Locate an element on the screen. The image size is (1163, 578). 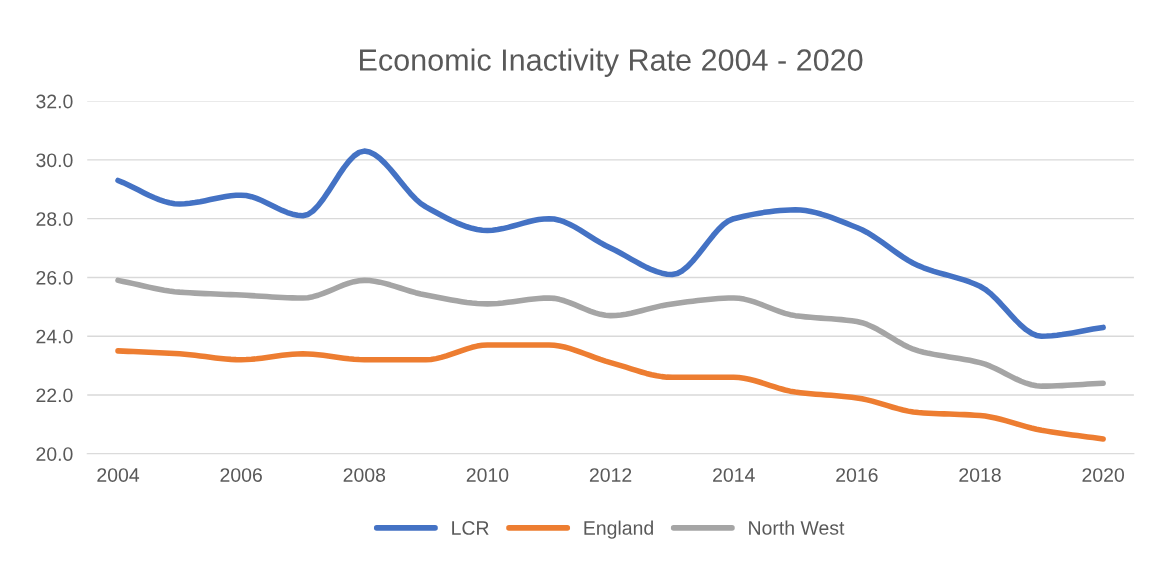
x-tick-label: 2014 is located at coordinates (734, 475).